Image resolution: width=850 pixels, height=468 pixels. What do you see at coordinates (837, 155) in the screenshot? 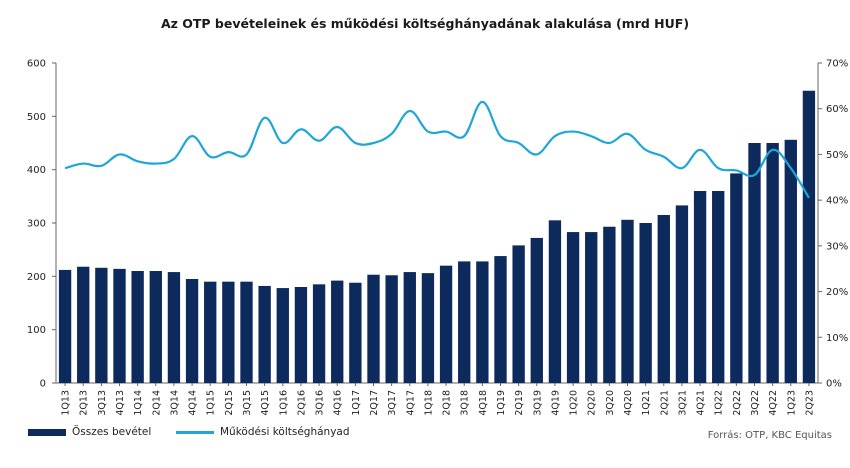
I see `y-tick-label-right: 50%` at bounding box center [837, 155].